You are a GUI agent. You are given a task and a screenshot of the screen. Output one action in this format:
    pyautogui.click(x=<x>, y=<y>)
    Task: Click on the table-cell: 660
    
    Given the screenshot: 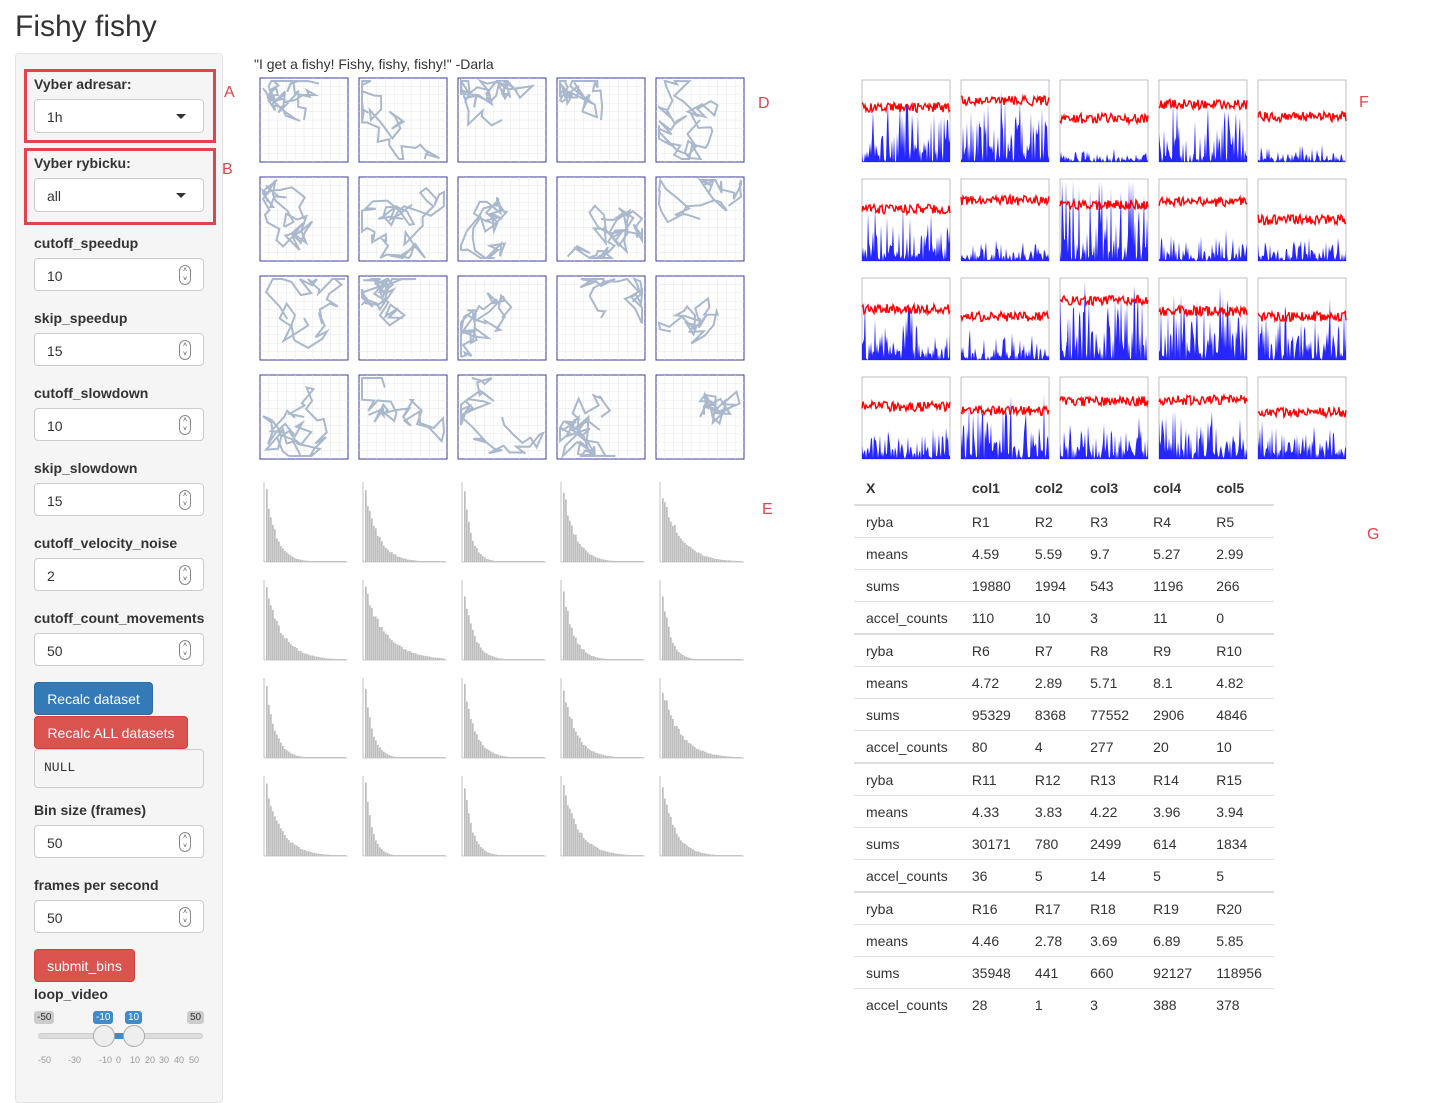 What is the action you would take?
    pyautogui.click(x=1110, y=972)
    